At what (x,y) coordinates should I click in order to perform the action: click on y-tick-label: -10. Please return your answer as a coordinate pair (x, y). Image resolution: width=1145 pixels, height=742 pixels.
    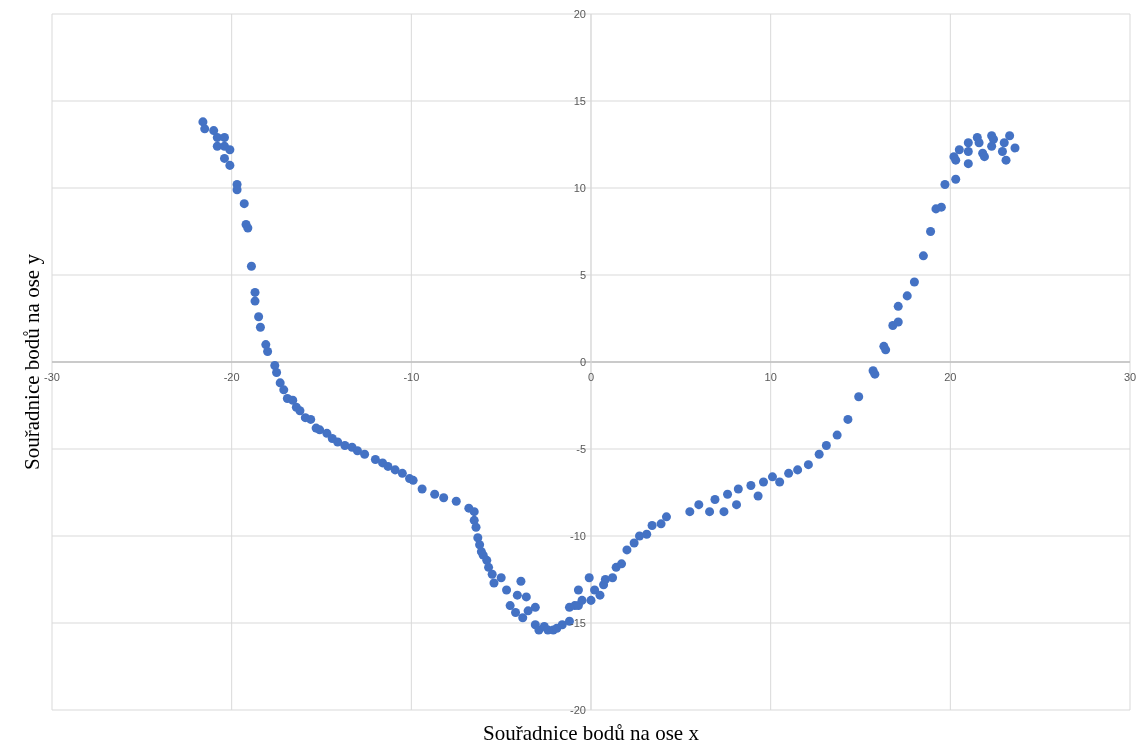
    Looking at the image, I should click on (578, 536).